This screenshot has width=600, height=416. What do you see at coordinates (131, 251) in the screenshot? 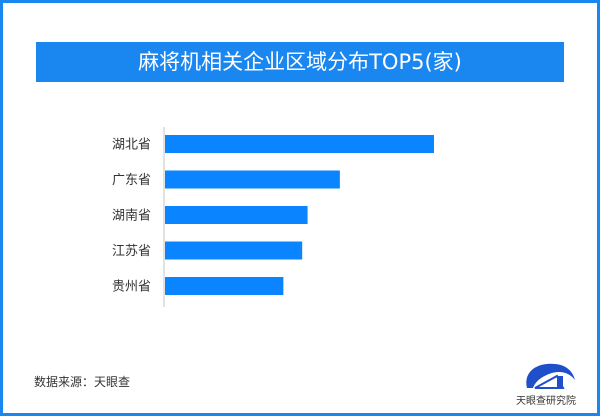
I see `category-label: 江苏省` at bounding box center [131, 251].